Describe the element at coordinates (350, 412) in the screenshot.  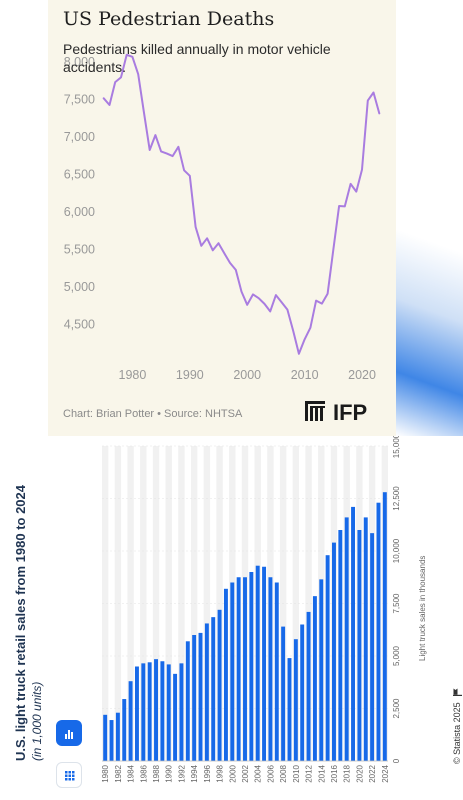
I see `logo-text: IFP` at that location.